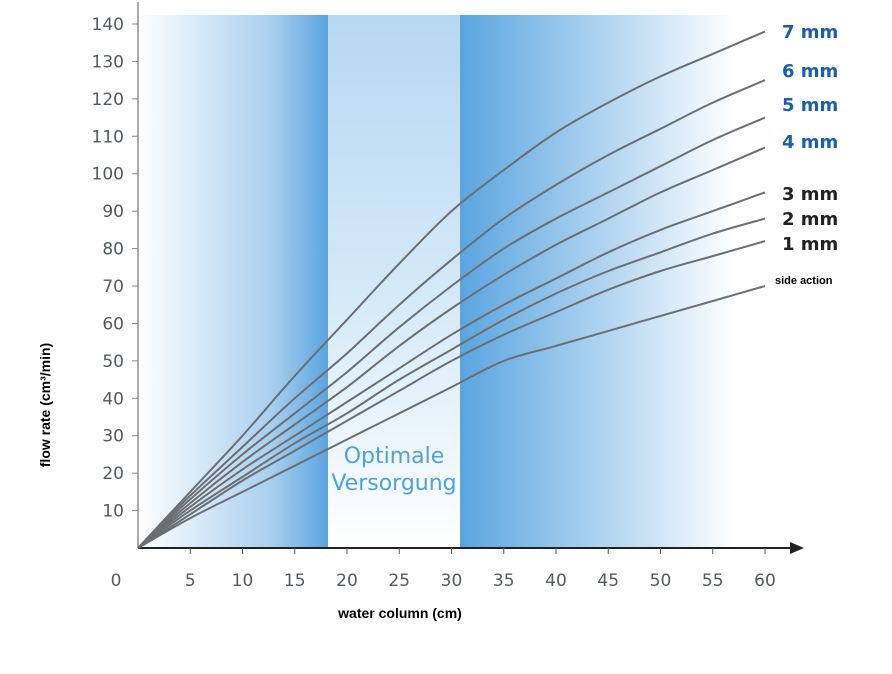 This screenshot has height=674, width=892. What do you see at coordinates (810, 219) in the screenshot?
I see `series-label: 2 mm` at bounding box center [810, 219].